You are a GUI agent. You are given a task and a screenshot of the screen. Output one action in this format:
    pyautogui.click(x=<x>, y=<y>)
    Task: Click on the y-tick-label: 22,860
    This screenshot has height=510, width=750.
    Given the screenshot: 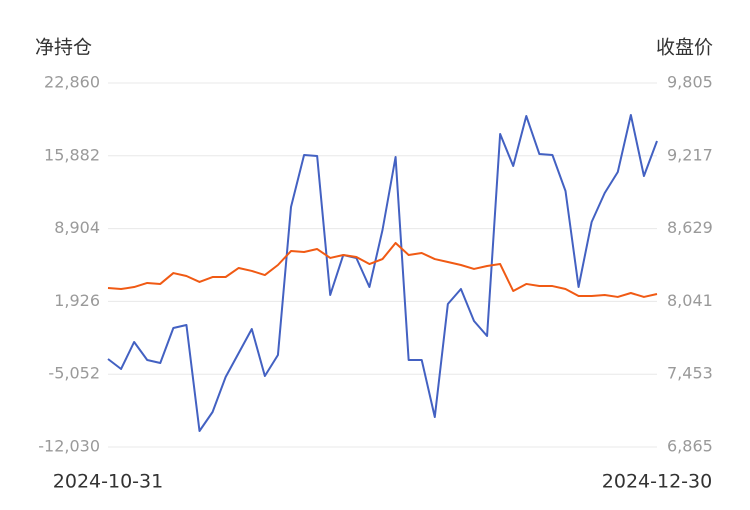 What is the action you would take?
    pyautogui.click(x=72, y=82)
    